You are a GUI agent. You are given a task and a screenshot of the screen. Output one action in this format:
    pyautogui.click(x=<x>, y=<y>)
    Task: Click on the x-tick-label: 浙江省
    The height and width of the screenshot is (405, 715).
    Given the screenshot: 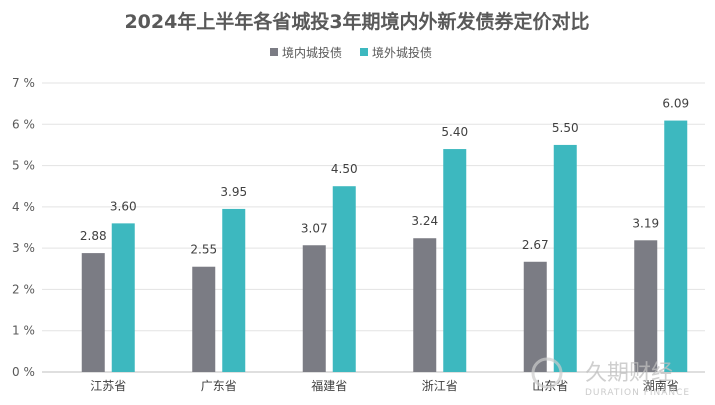 What is the action you would take?
    pyautogui.click(x=440, y=386)
    